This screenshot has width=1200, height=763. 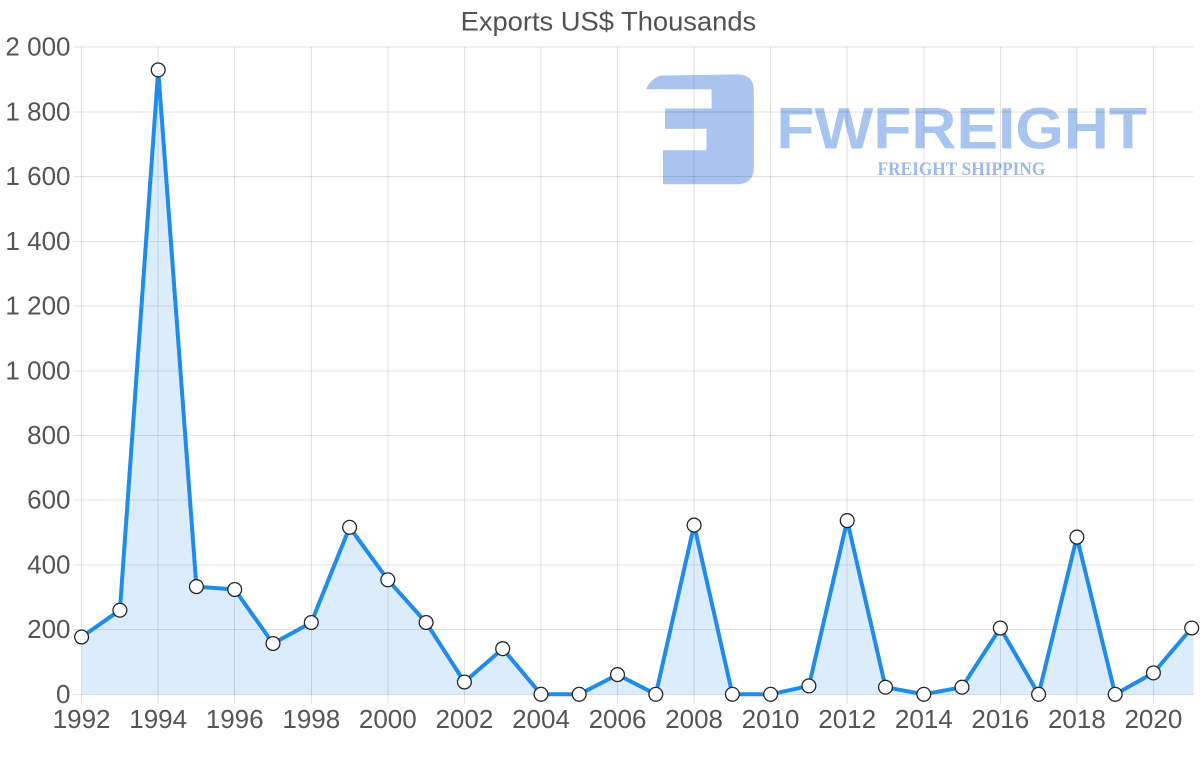 I want to click on svg-text: 2002, so click(x=464, y=719).